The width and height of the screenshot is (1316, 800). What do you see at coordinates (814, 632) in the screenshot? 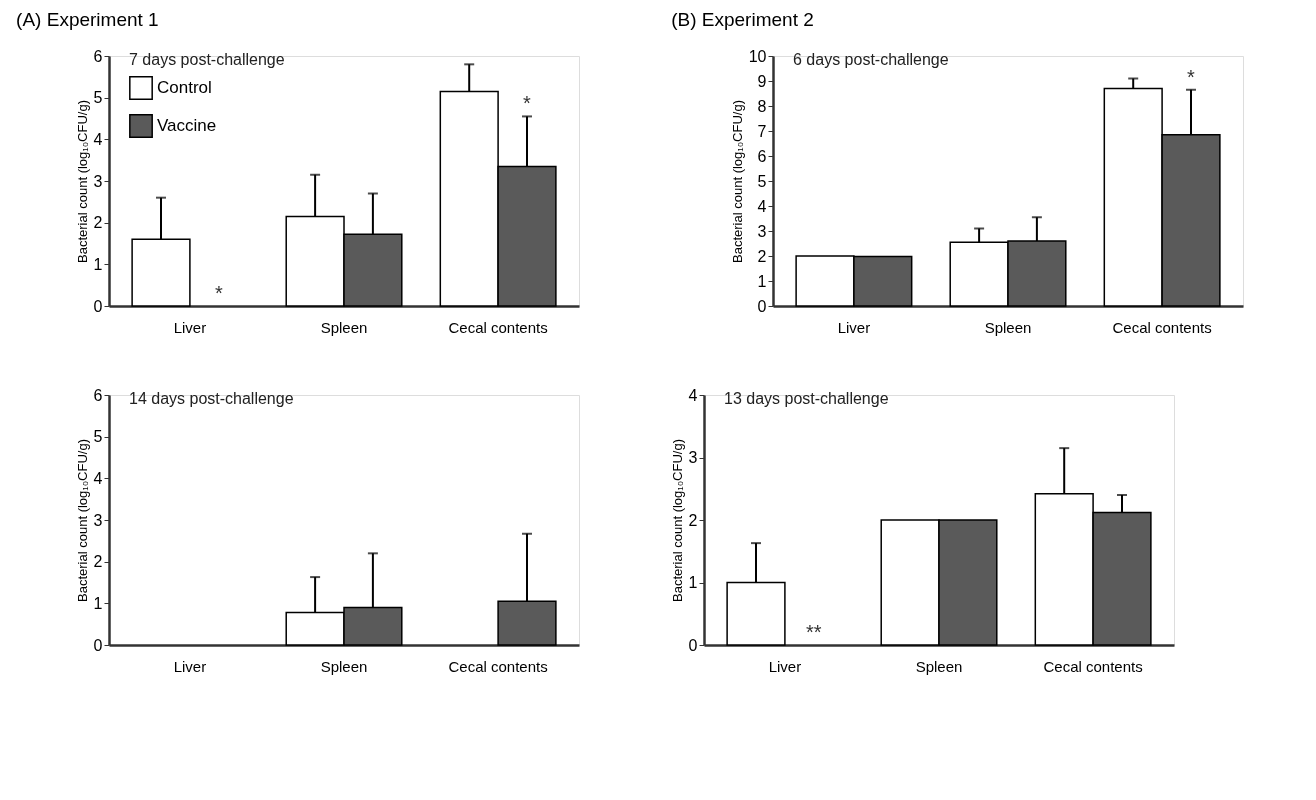
I see `annotation: **` at bounding box center [814, 632].